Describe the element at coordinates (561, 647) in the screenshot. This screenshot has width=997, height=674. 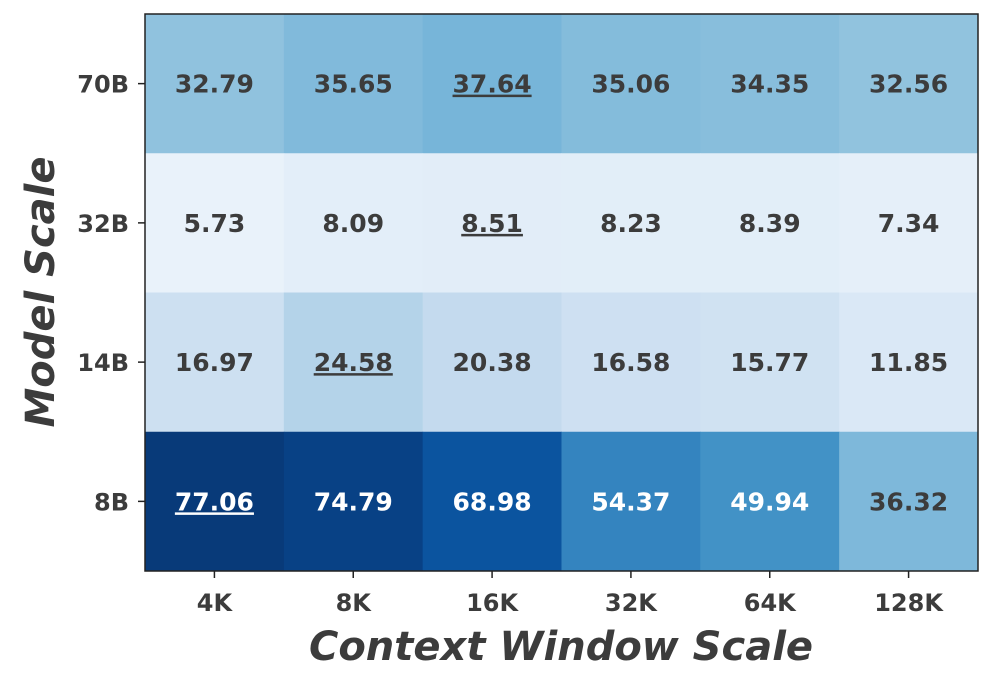
I see `x-axis-title: Context Window Scale` at that location.